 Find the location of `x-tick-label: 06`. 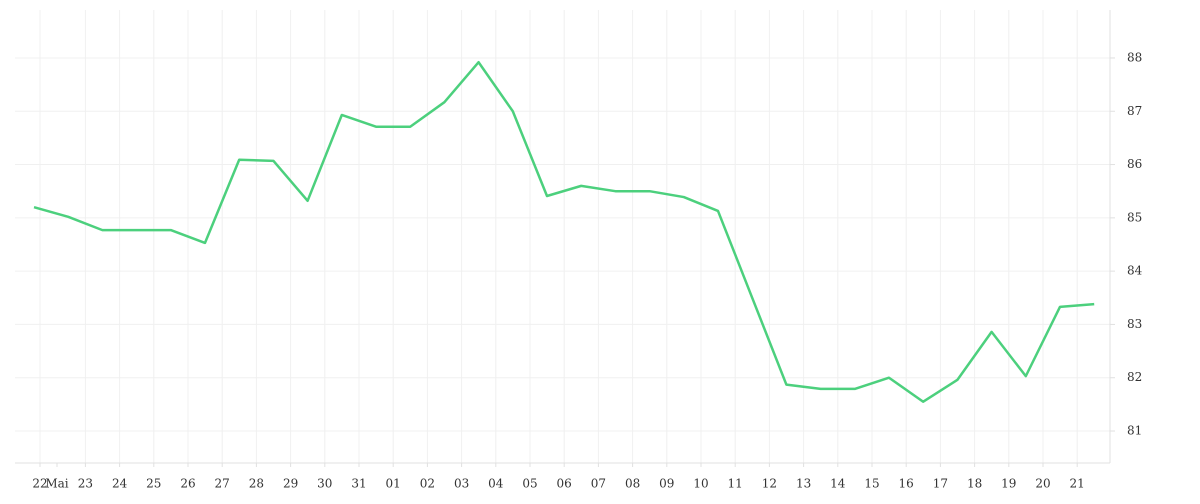

x-tick-label: 06 is located at coordinates (564, 484).